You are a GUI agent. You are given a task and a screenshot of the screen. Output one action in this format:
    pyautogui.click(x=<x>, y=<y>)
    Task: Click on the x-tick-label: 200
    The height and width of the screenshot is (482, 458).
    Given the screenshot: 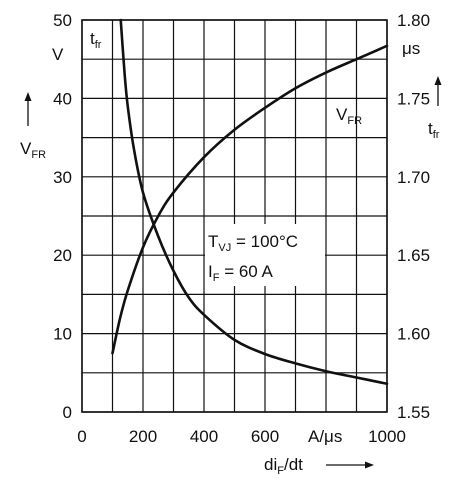 What is the action you would take?
    pyautogui.click(x=143, y=436)
    